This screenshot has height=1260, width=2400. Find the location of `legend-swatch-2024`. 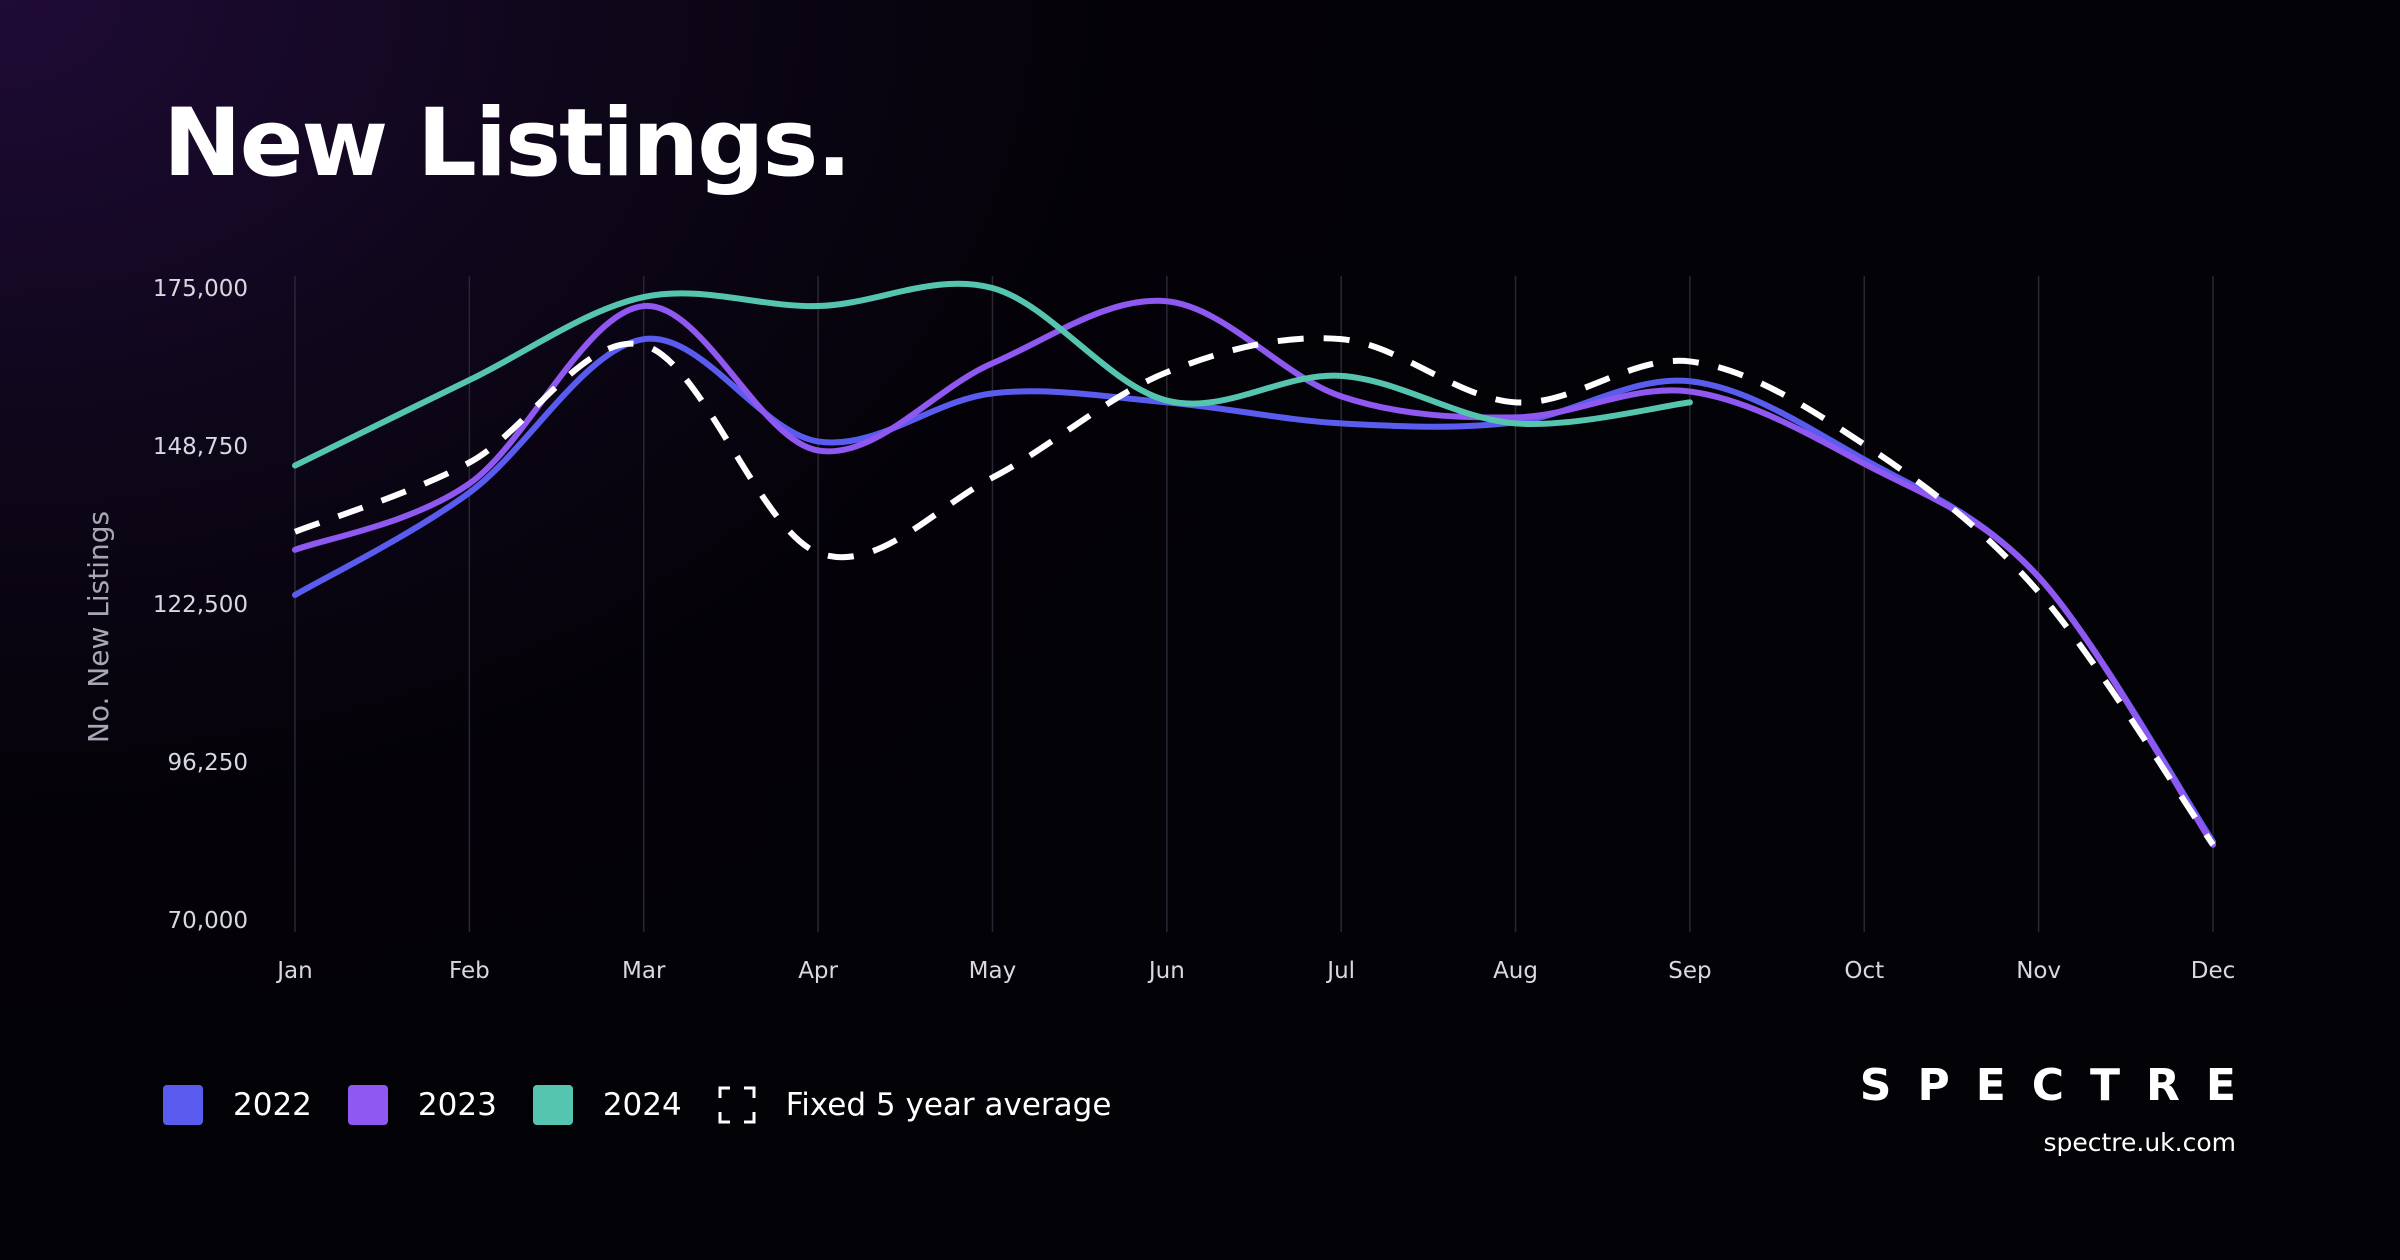

legend-swatch-2024 is located at coordinates (552, 1105).